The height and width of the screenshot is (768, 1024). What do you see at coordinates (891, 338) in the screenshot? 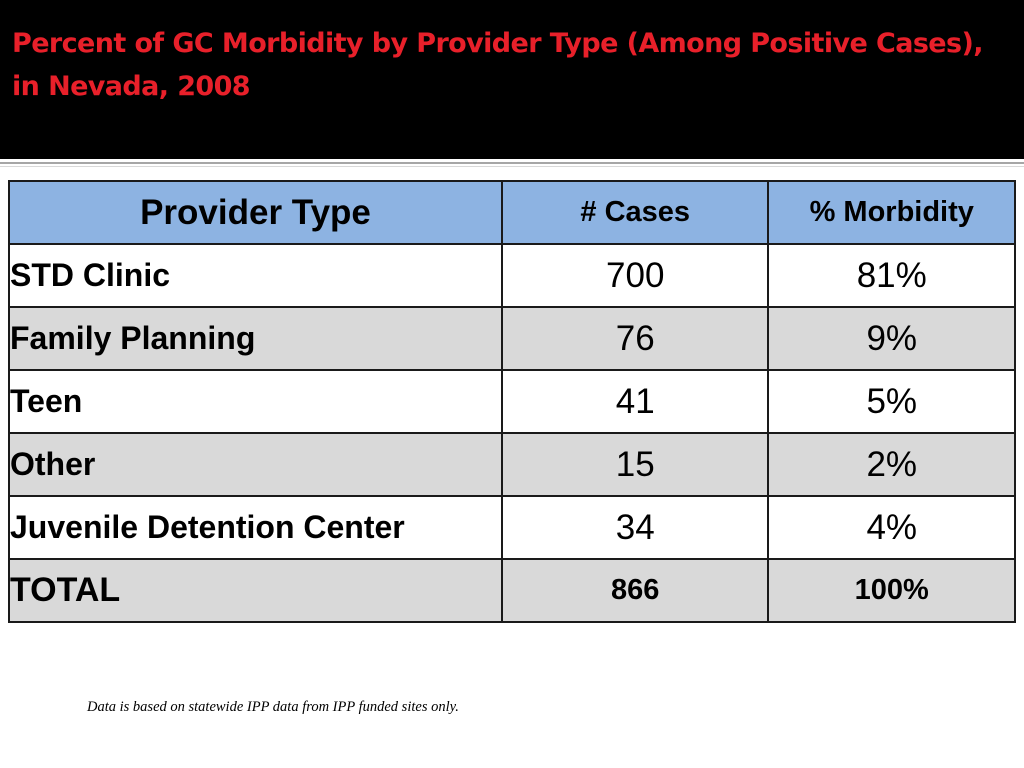
I see `row-morbidity: 9%` at bounding box center [891, 338].